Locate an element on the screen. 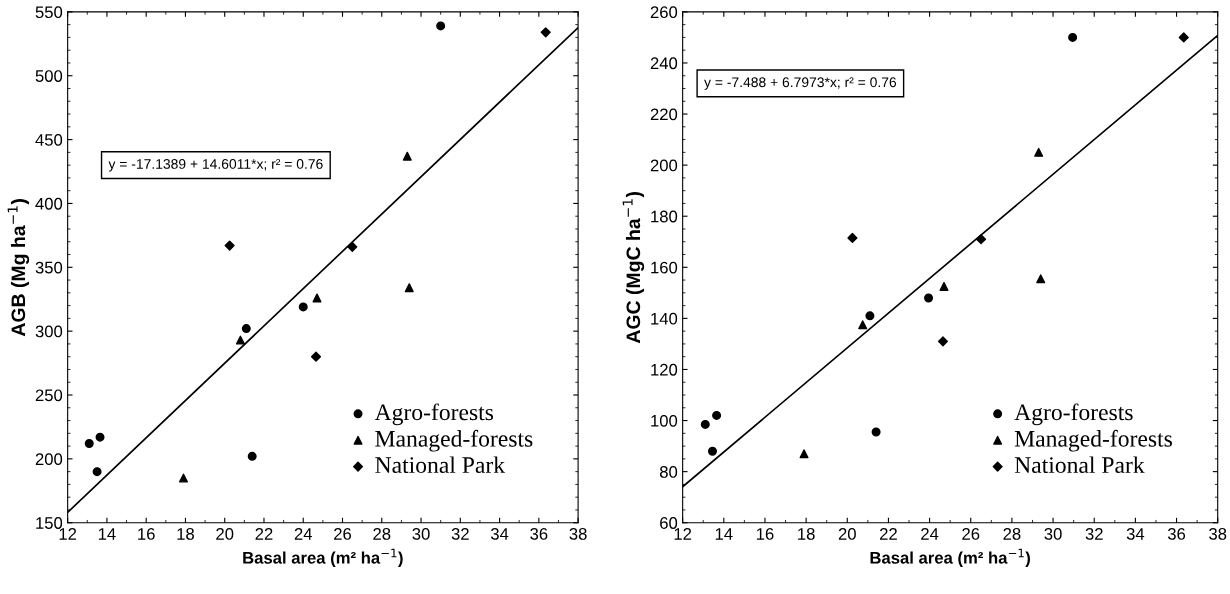 The height and width of the screenshot is (594, 1230). y-tick-label: 140 is located at coordinates (664, 318).